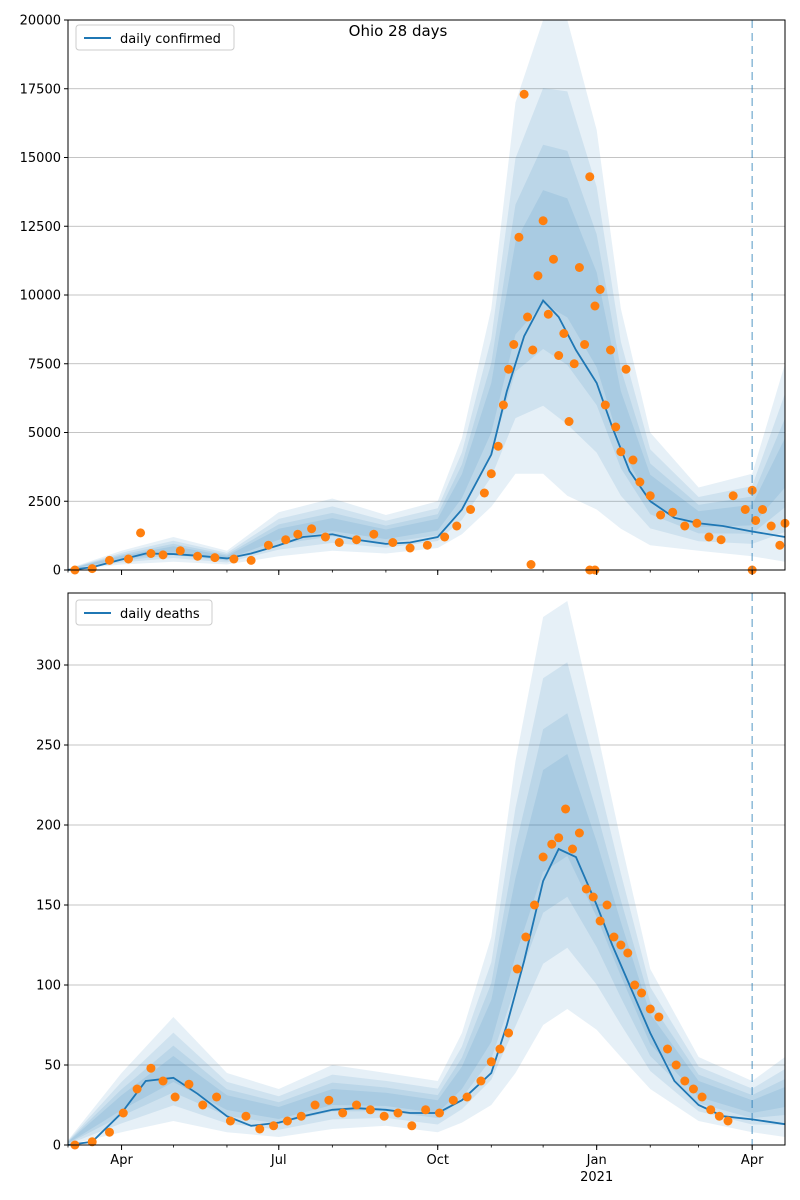 This screenshot has height=1200, width=800. Describe the element at coordinates (596, 1160) in the screenshot. I see `xtick-label: Jan` at that location.